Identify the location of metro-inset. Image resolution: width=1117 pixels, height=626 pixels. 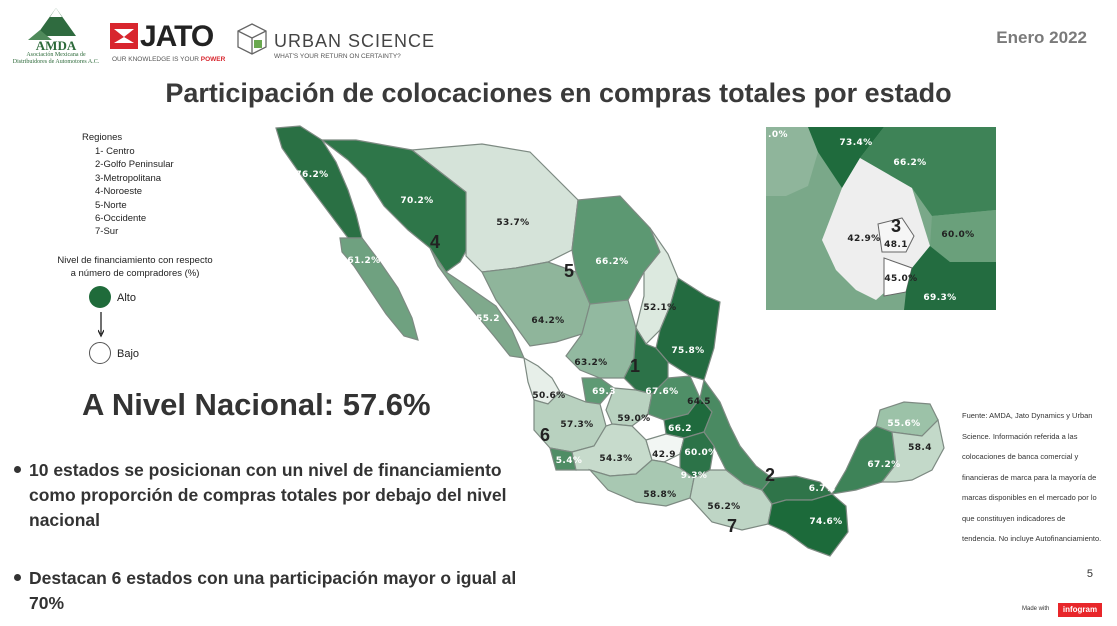
(881, 218).